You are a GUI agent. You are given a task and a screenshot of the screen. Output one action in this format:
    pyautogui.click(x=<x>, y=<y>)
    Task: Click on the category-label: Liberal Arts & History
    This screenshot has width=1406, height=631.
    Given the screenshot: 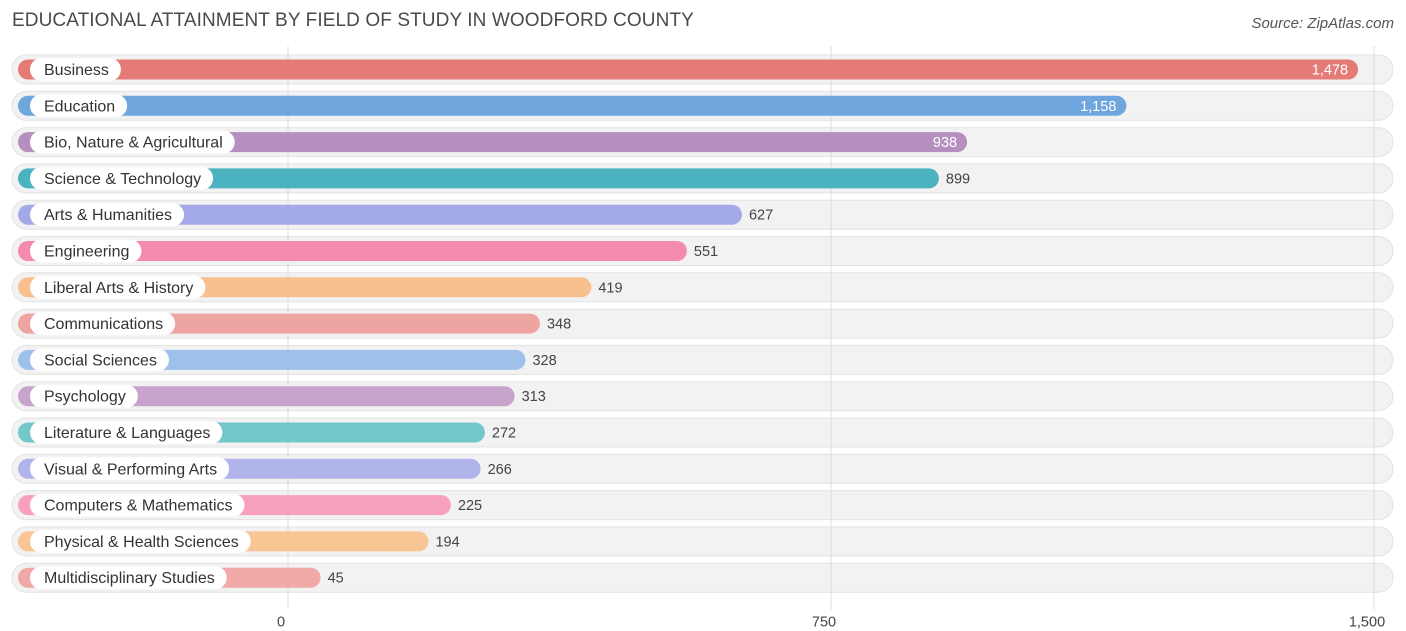 What is the action you would take?
    pyautogui.click(x=118, y=288)
    